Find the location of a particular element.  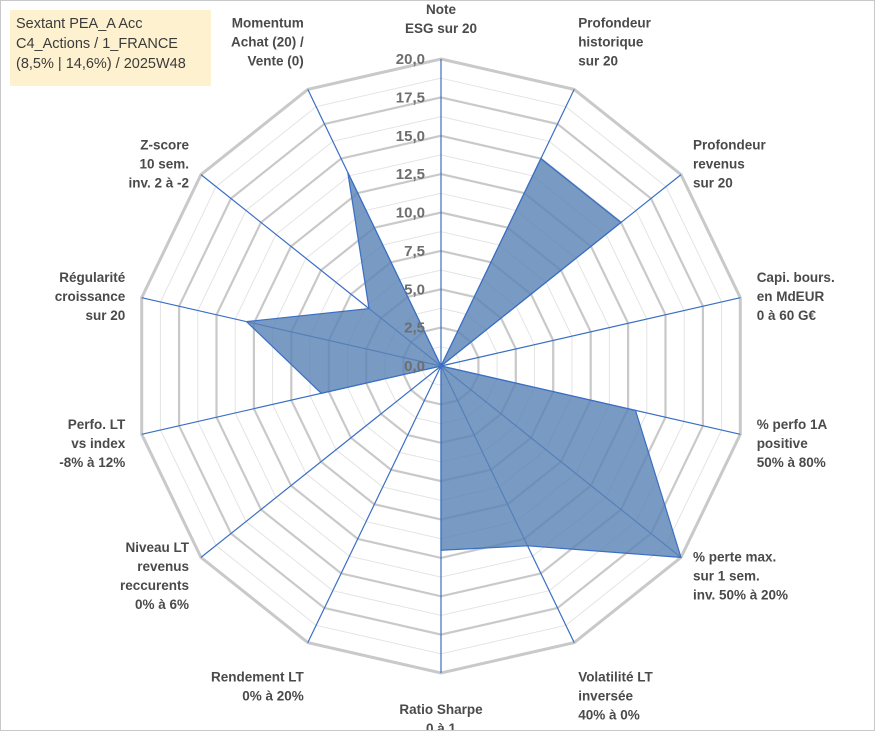

axis-label-line: Niveau LT is located at coordinates (157, 547).